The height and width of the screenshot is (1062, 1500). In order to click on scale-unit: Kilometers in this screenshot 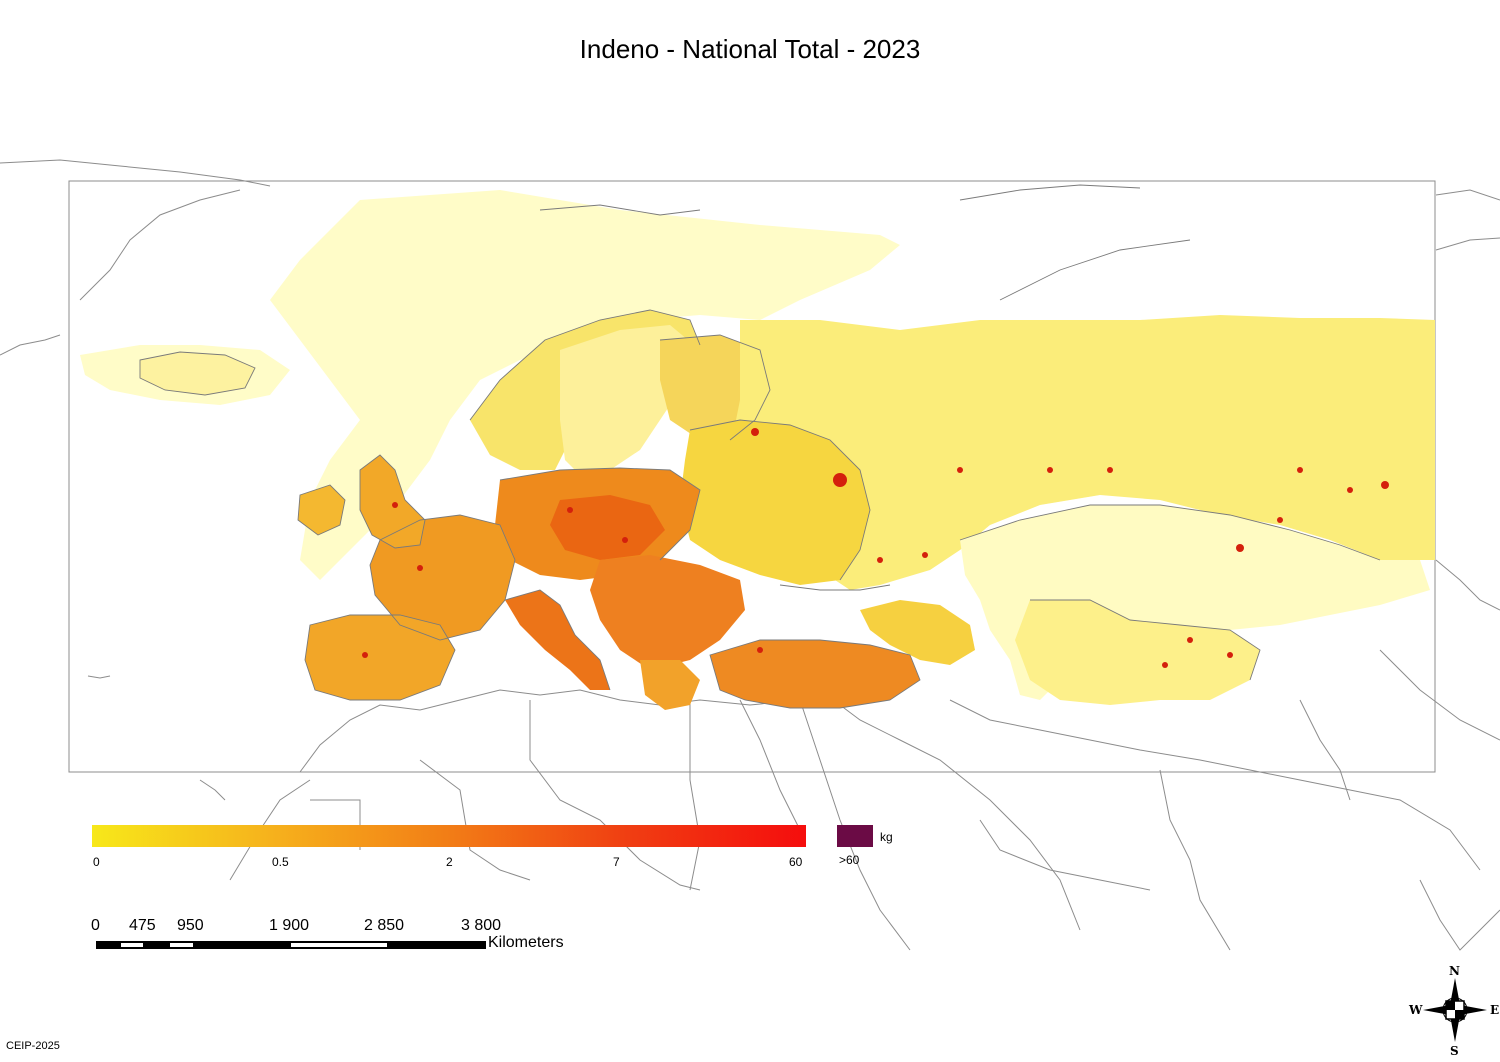, I will do `click(526, 942)`.